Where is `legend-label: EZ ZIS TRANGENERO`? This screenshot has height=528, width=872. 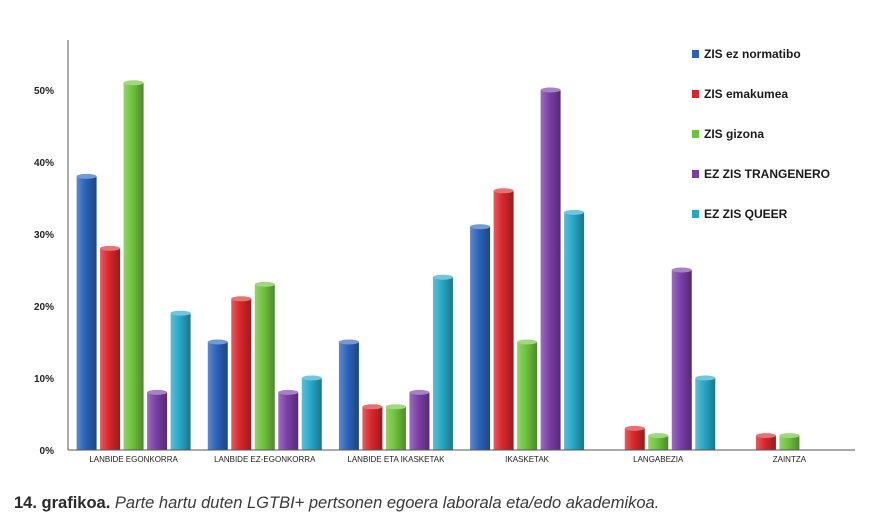
legend-label: EZ ZIS TRANGENERO is located at coordinates (767, 174).